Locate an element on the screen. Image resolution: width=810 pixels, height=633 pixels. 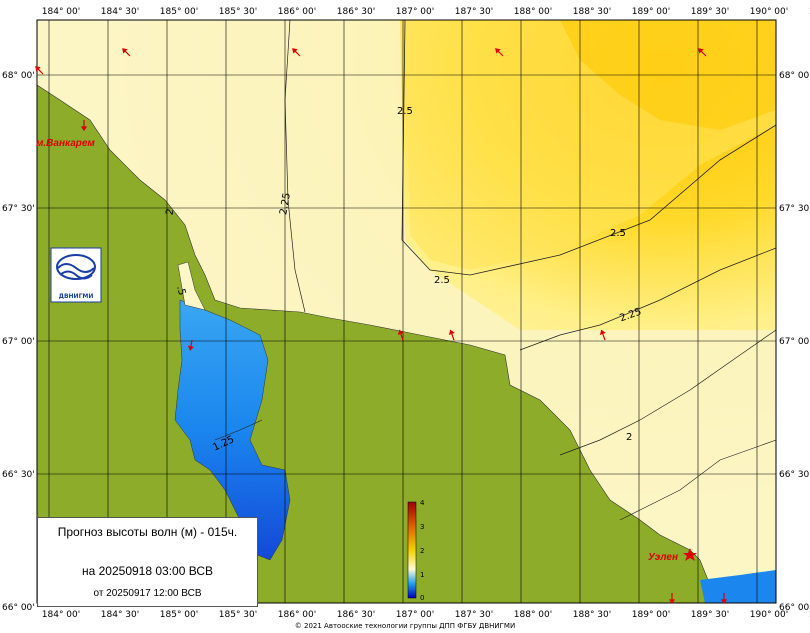
place-label-vankarem: м.Ванкарем is located at coordinates (65, 143).